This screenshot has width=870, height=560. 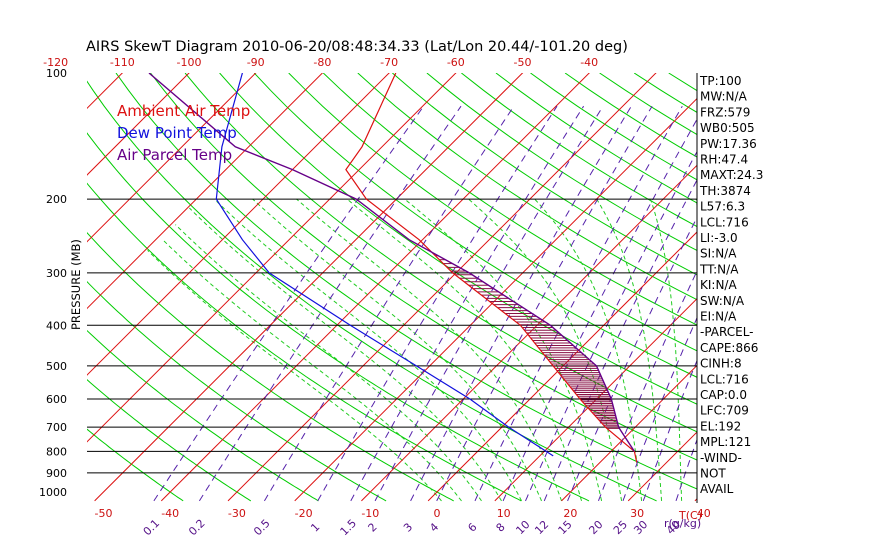 I want to click on mixing-ratio-tick-label: 1, so click(x=315, y=527).